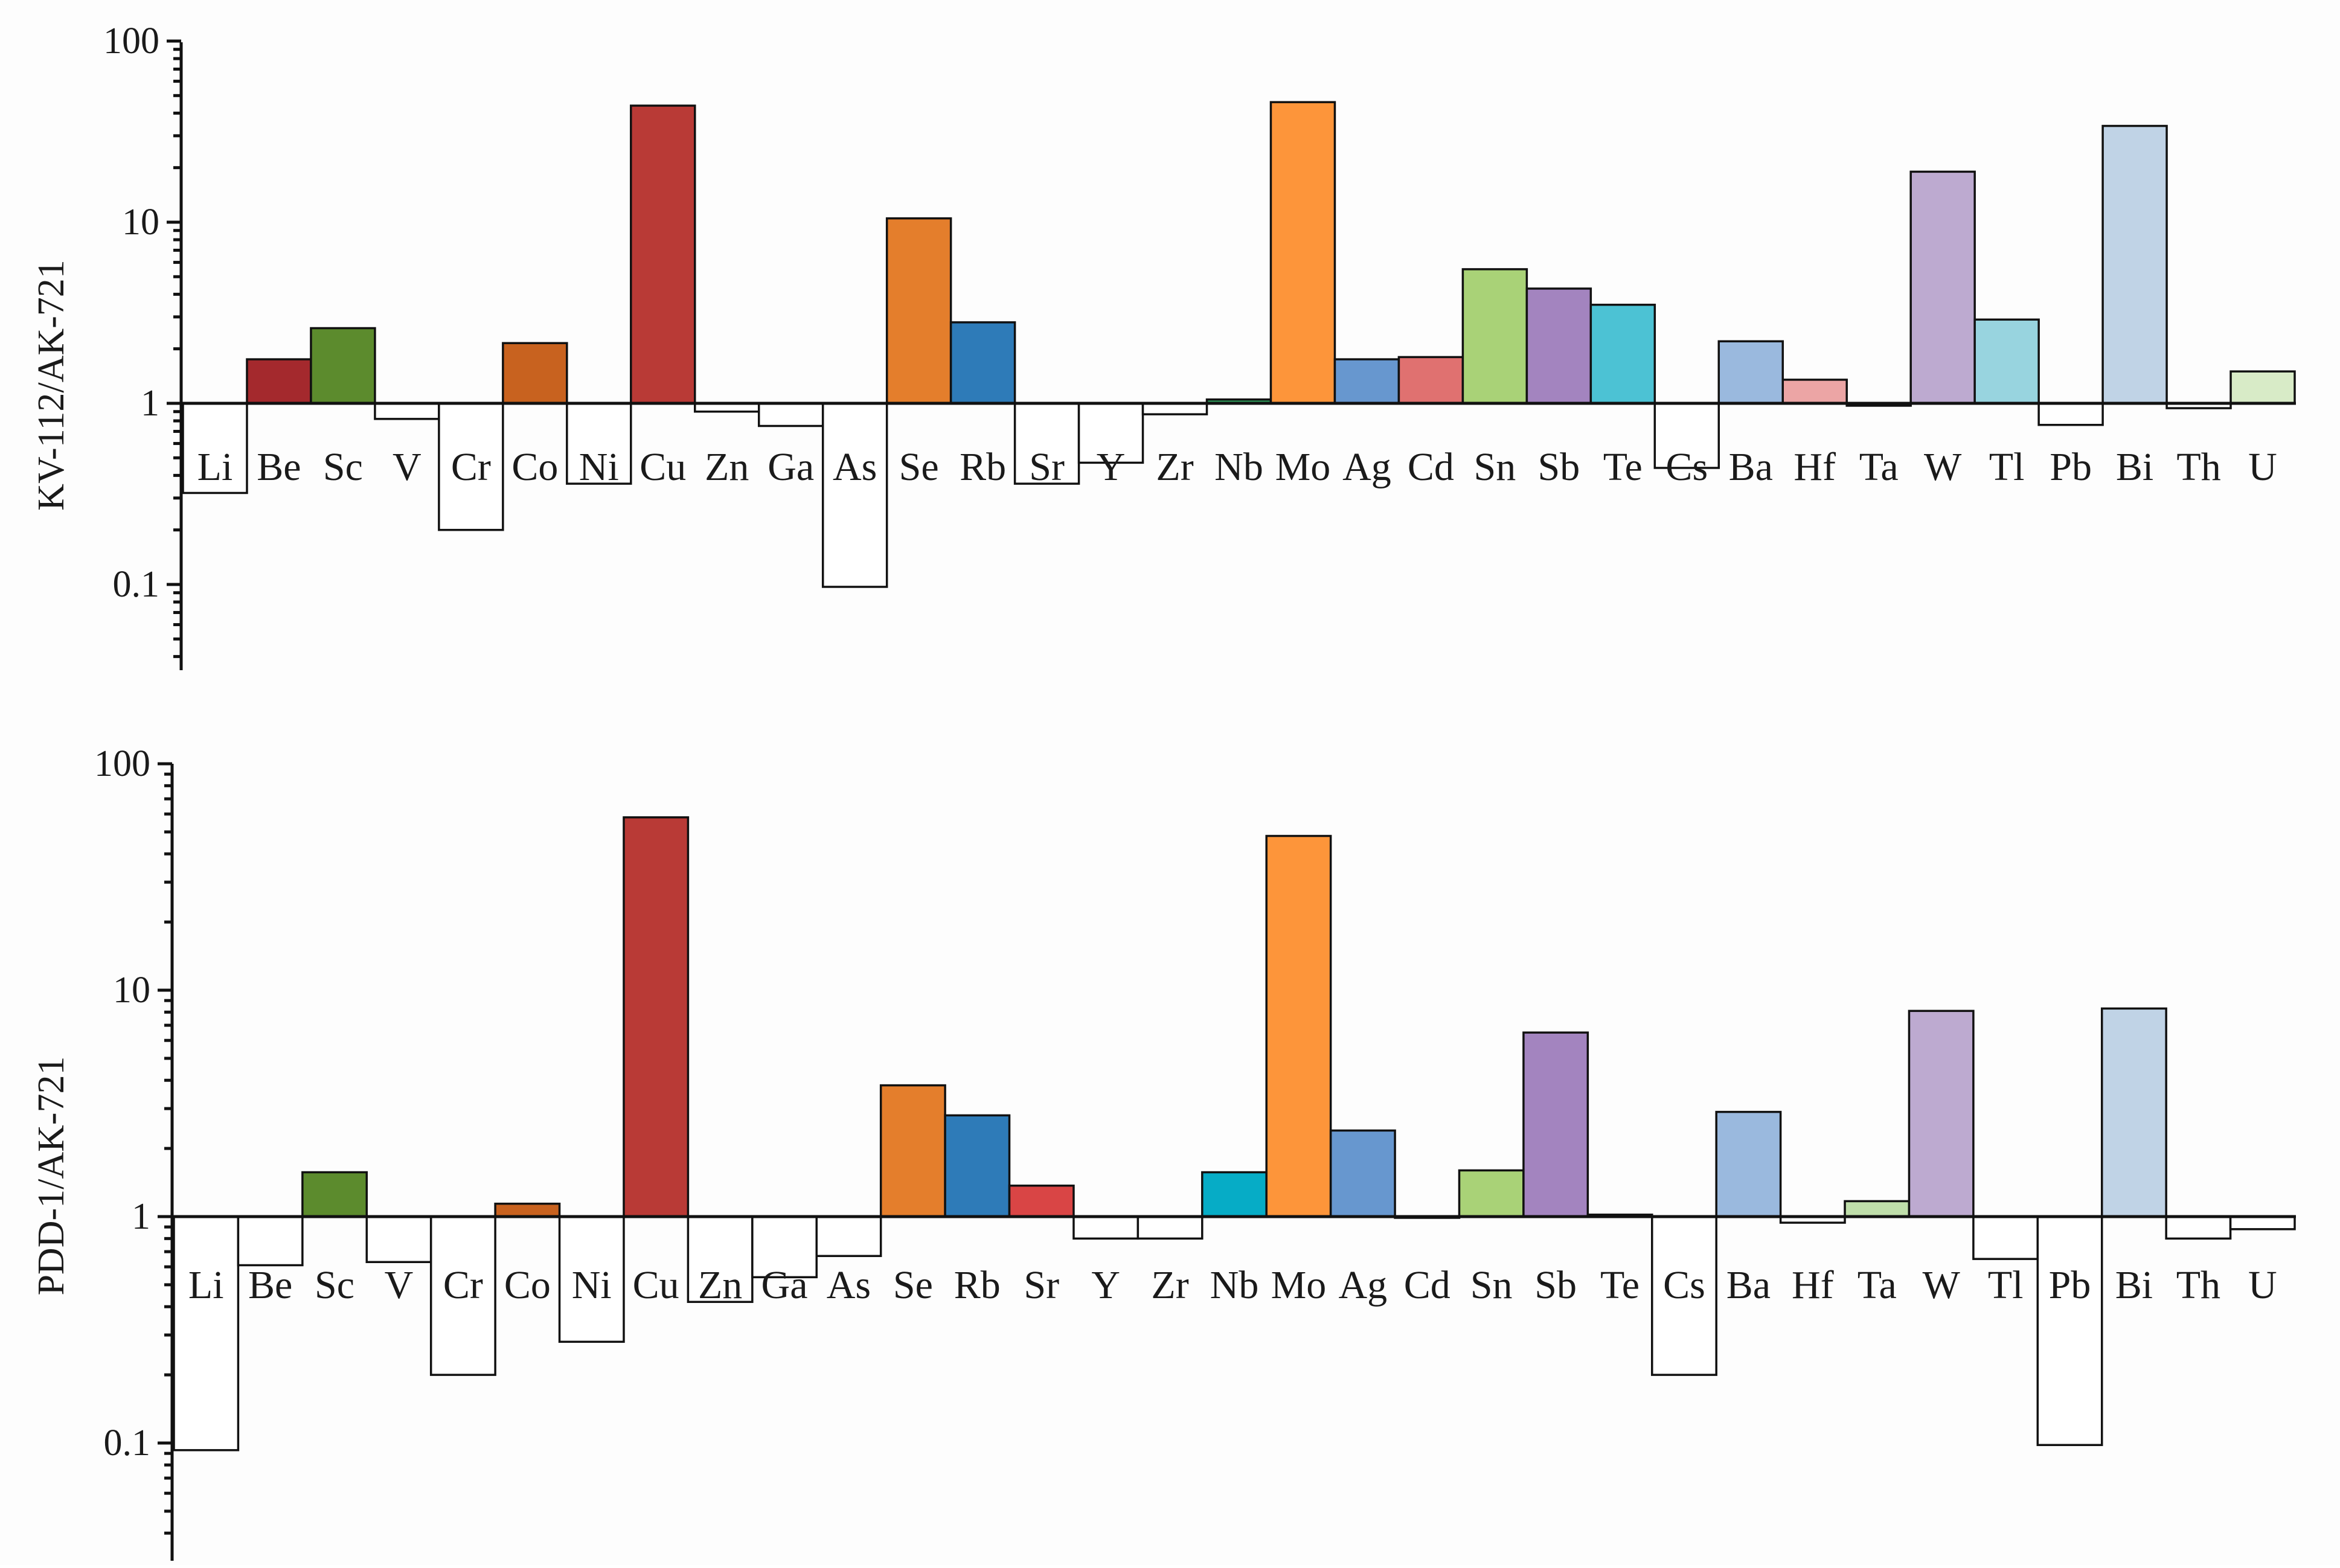 This screenshot has width=2340, height=1568. Describe the element at coordinates (854, 495) in the screenshot. I see `bar-as` at that location.